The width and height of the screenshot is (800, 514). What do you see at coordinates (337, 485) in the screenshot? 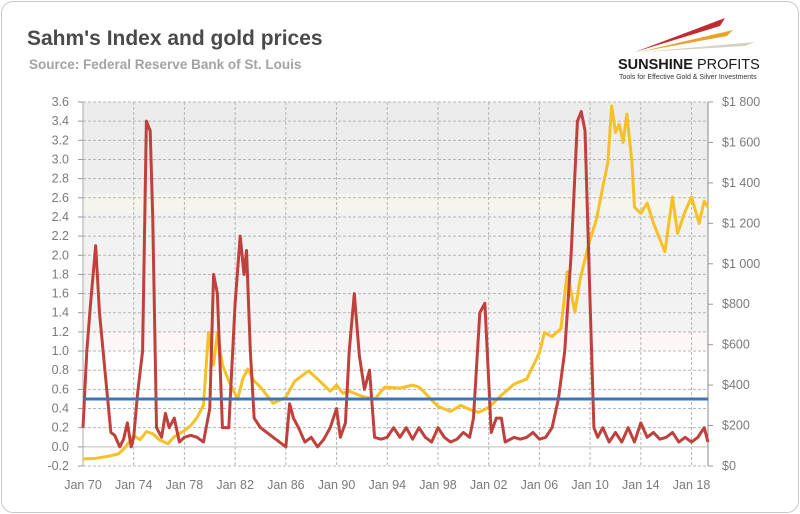
I see `x-axis-tick-label: Jan 90` at bounding box center [337, 485].